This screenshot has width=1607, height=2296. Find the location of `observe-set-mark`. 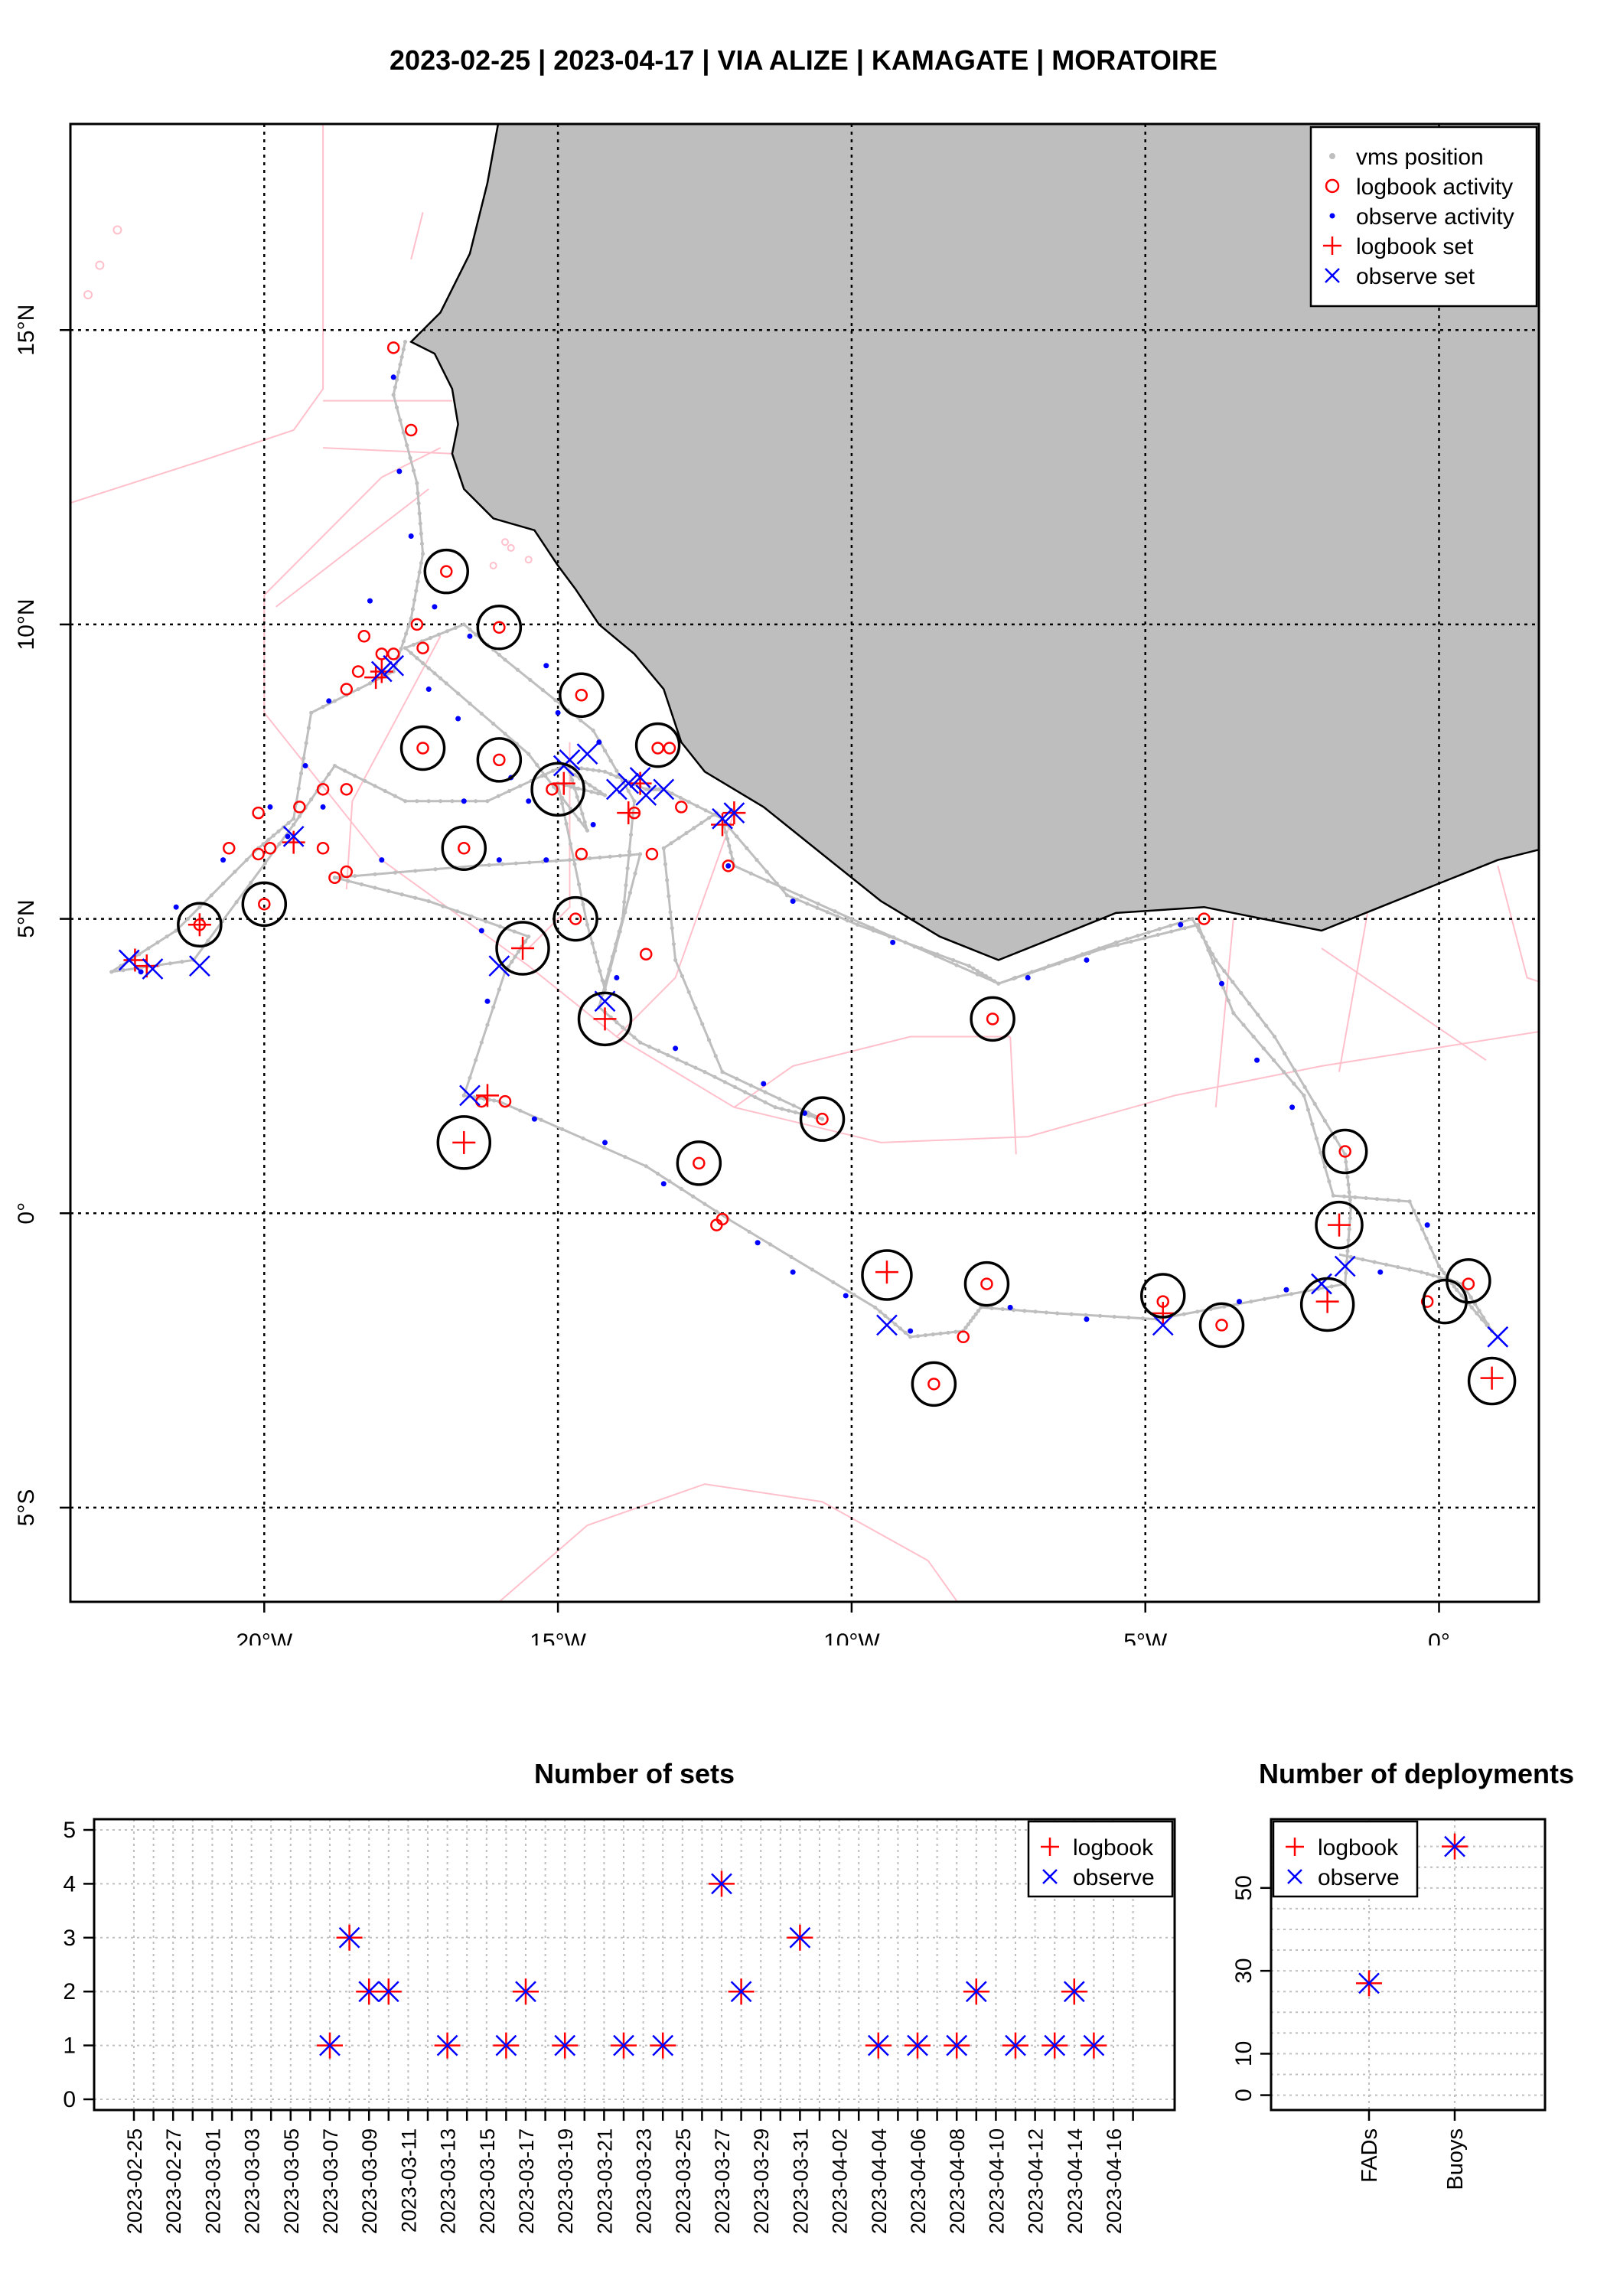

observe-set-mark is located at coordinates (629, 783).